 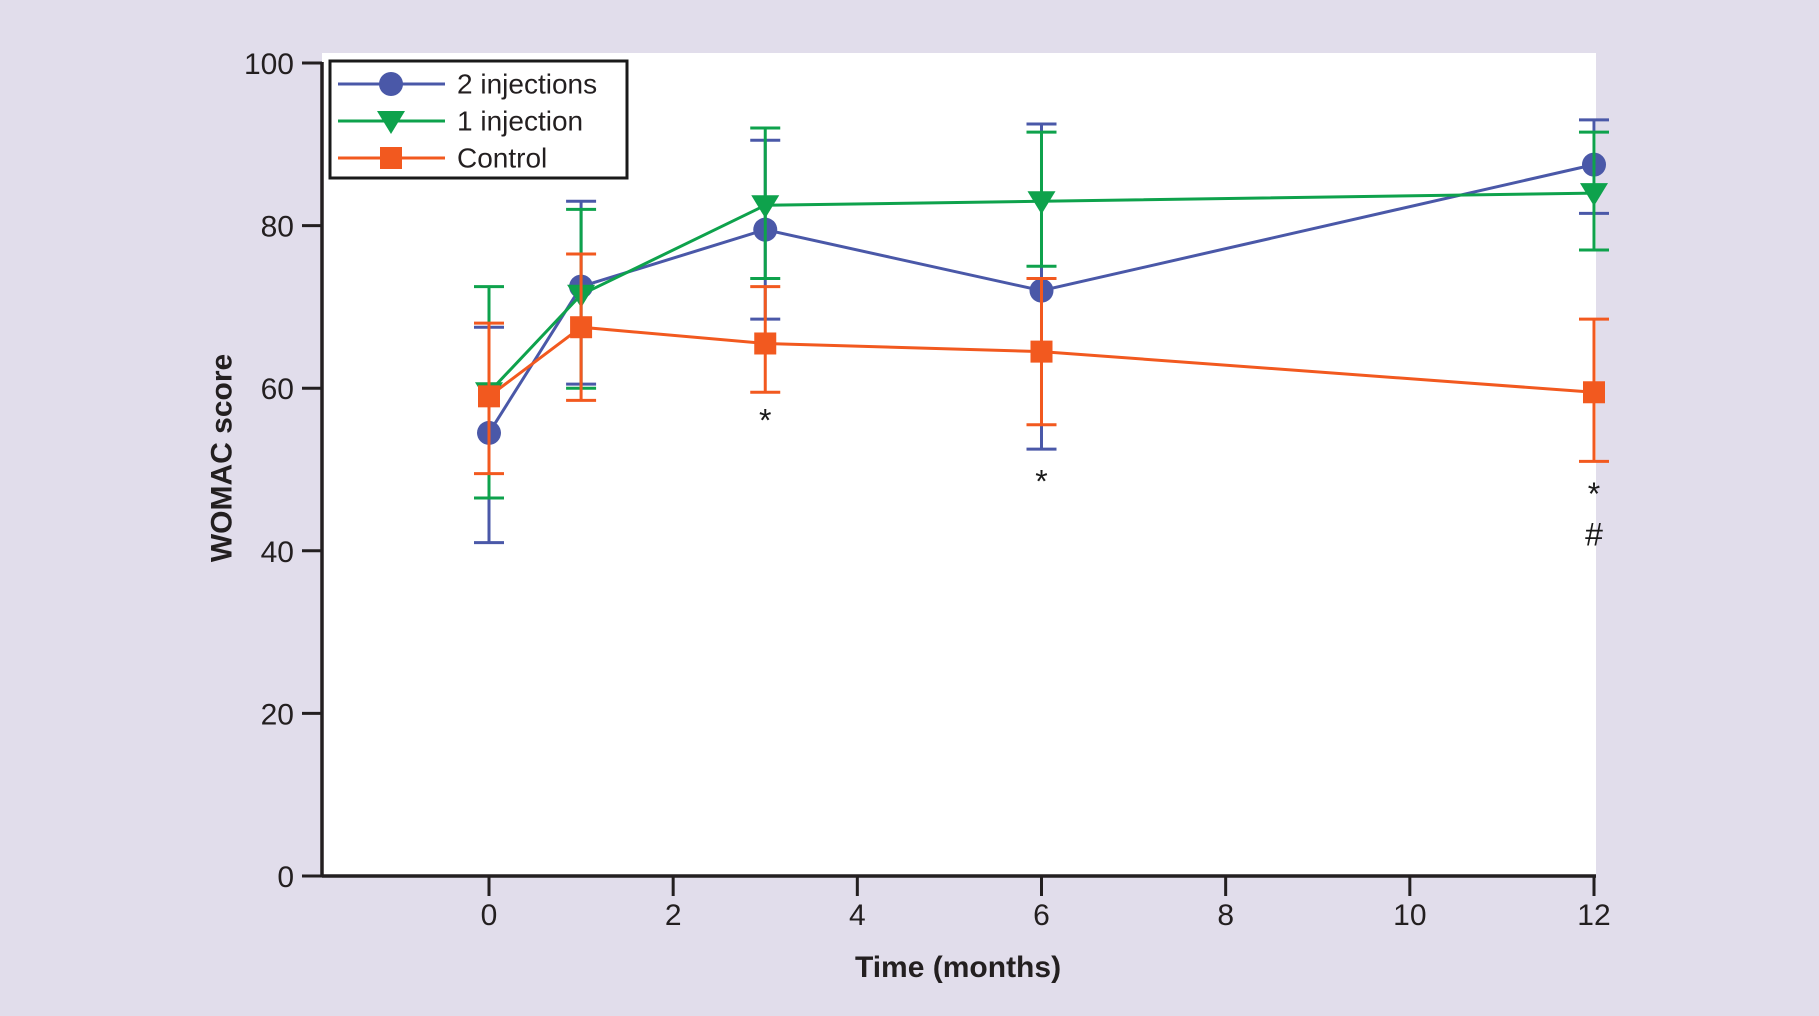 I want to click on x-tick-label: 6, so click(x=1041, y=915).